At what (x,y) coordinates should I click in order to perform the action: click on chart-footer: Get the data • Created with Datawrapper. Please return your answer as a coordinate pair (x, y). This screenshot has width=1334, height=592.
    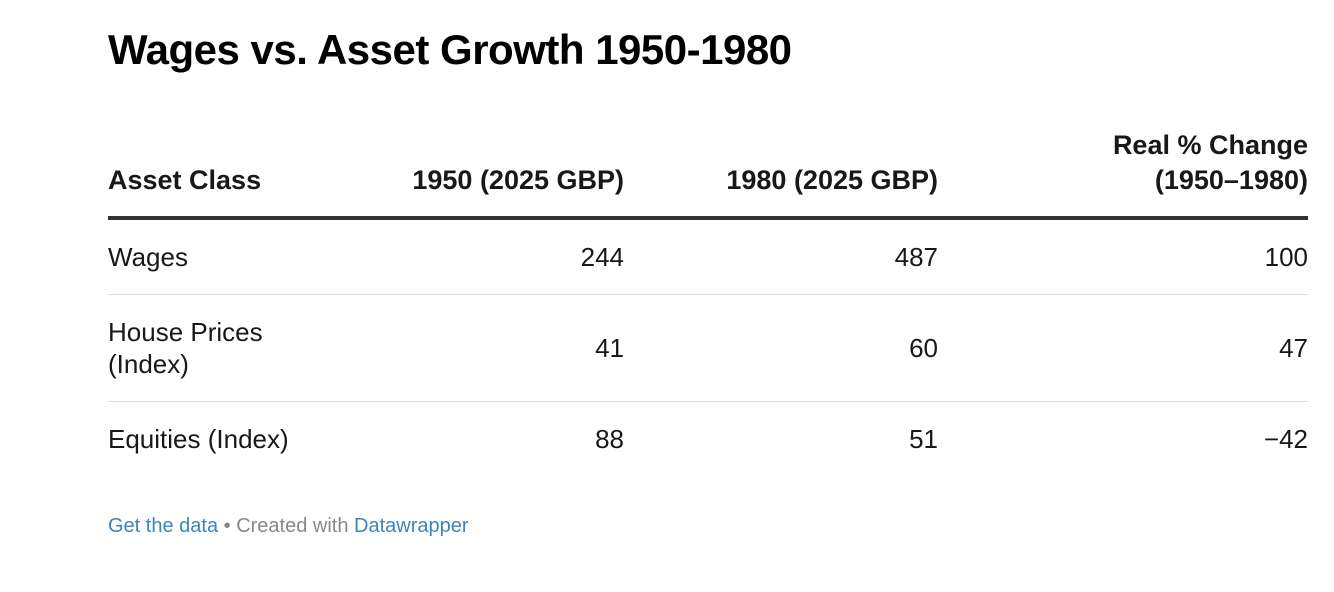
    Looking at the image, I should click on (288, 526).